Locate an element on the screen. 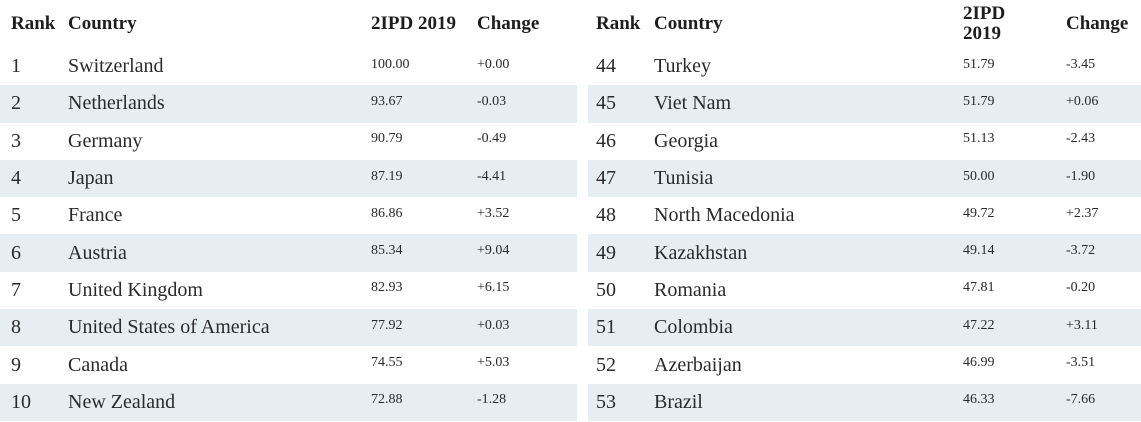 The width and height of the screenshot is (1141, 422). score-cell: 77.92 is located at coordinates (424, 328).